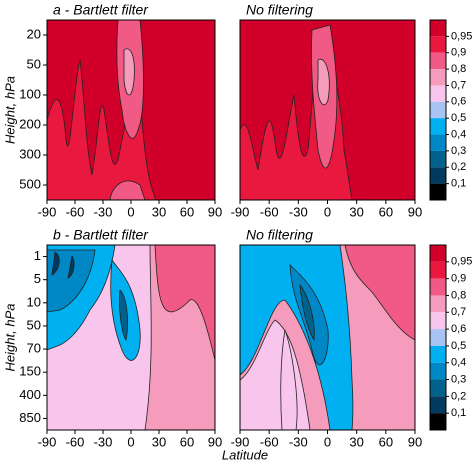 This screenshot has height=470, width=474. I want to click on y-tick-label: 300, so click(30, 153).